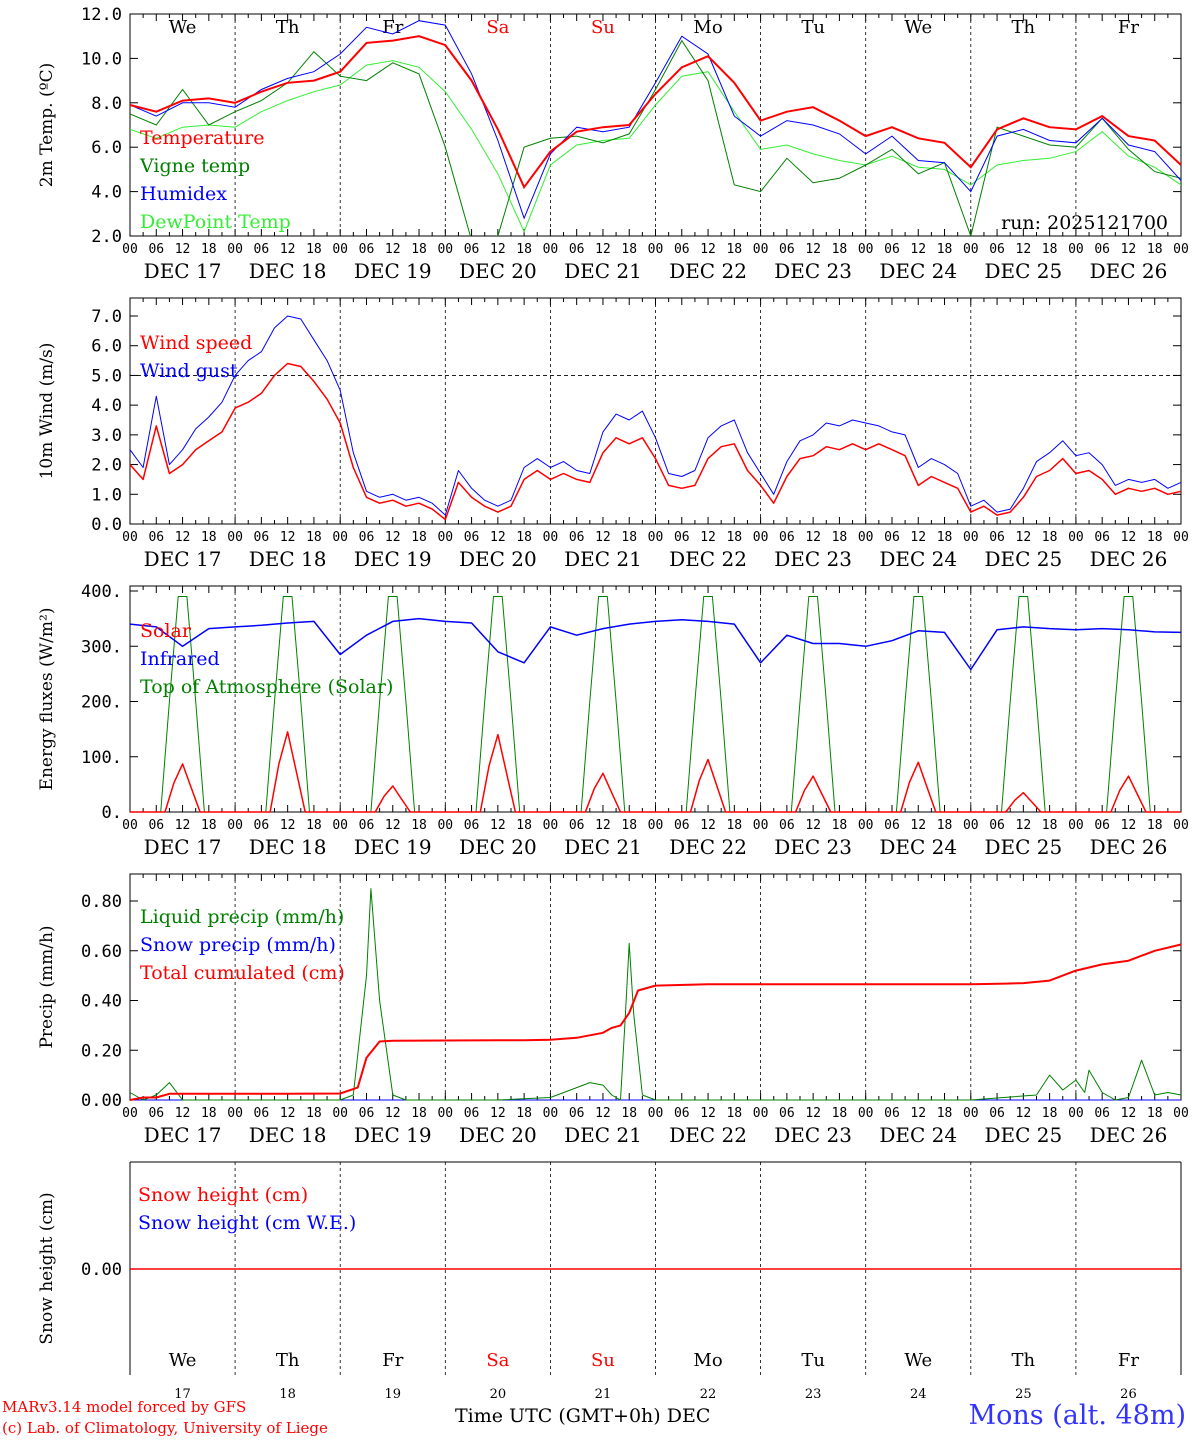 This screenshot has width=1194, height=1440. Describe the element at coordinates (655, 994) in the screenshot. I see `precip-series-liquid` at that location.